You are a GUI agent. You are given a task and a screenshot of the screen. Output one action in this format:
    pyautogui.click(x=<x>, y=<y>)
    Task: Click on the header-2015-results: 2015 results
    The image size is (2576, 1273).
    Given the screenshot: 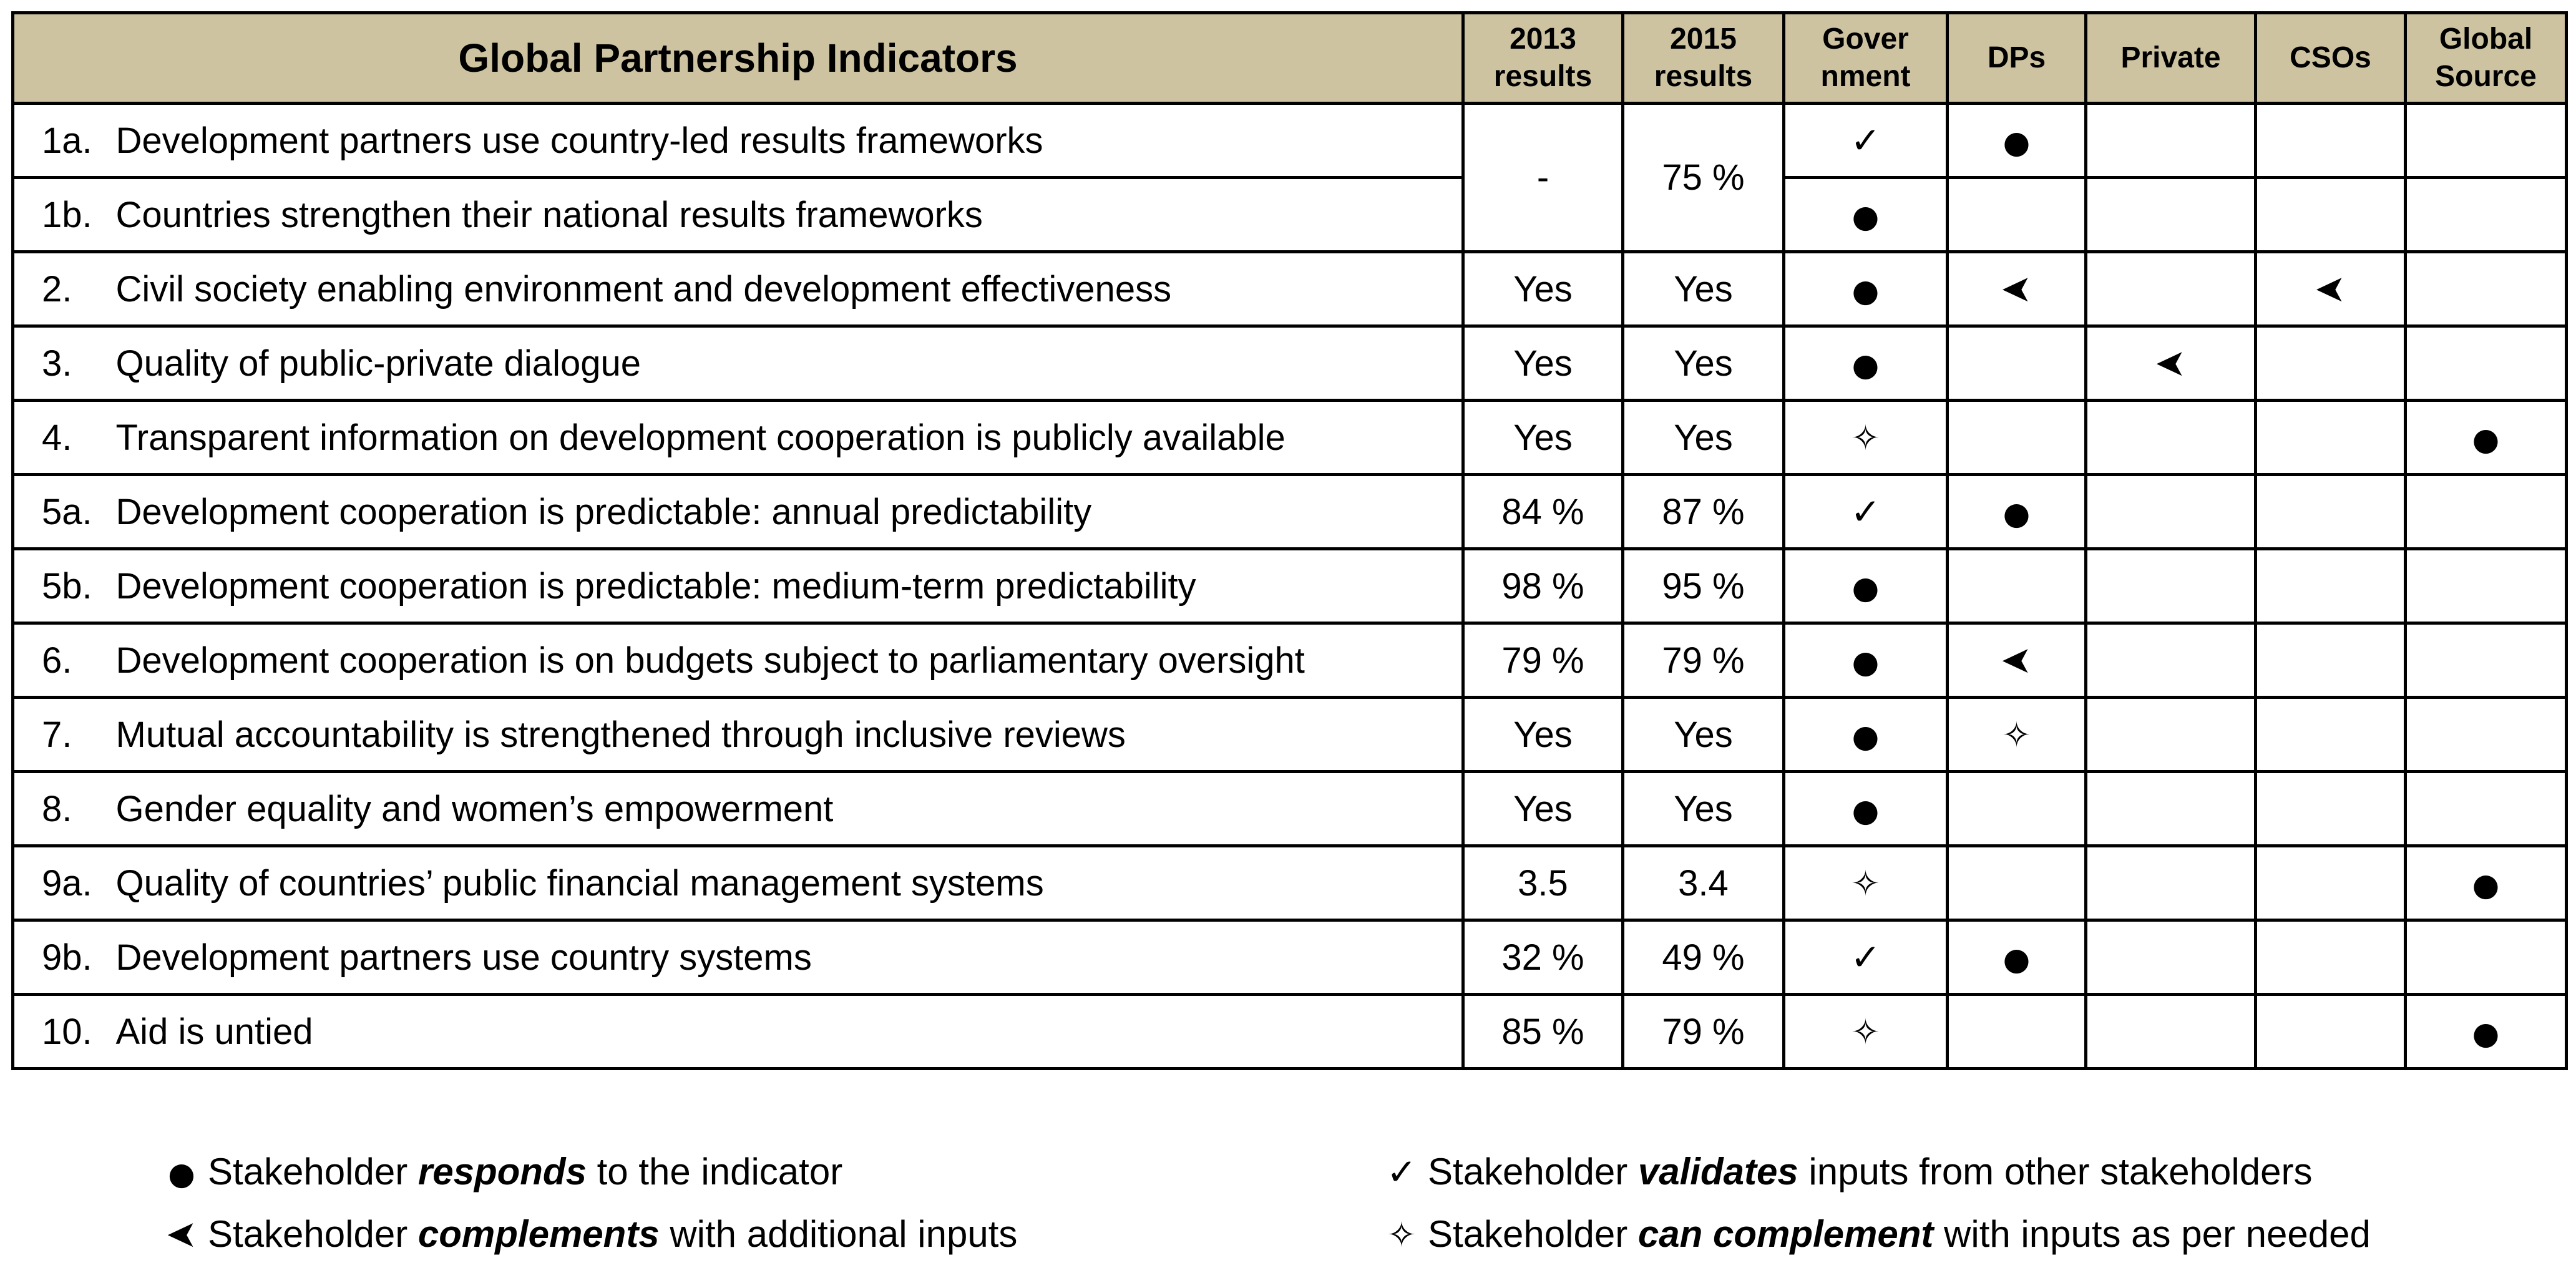 What is the action you would take?
    pyautogui.click(x=1703, y=58)
    